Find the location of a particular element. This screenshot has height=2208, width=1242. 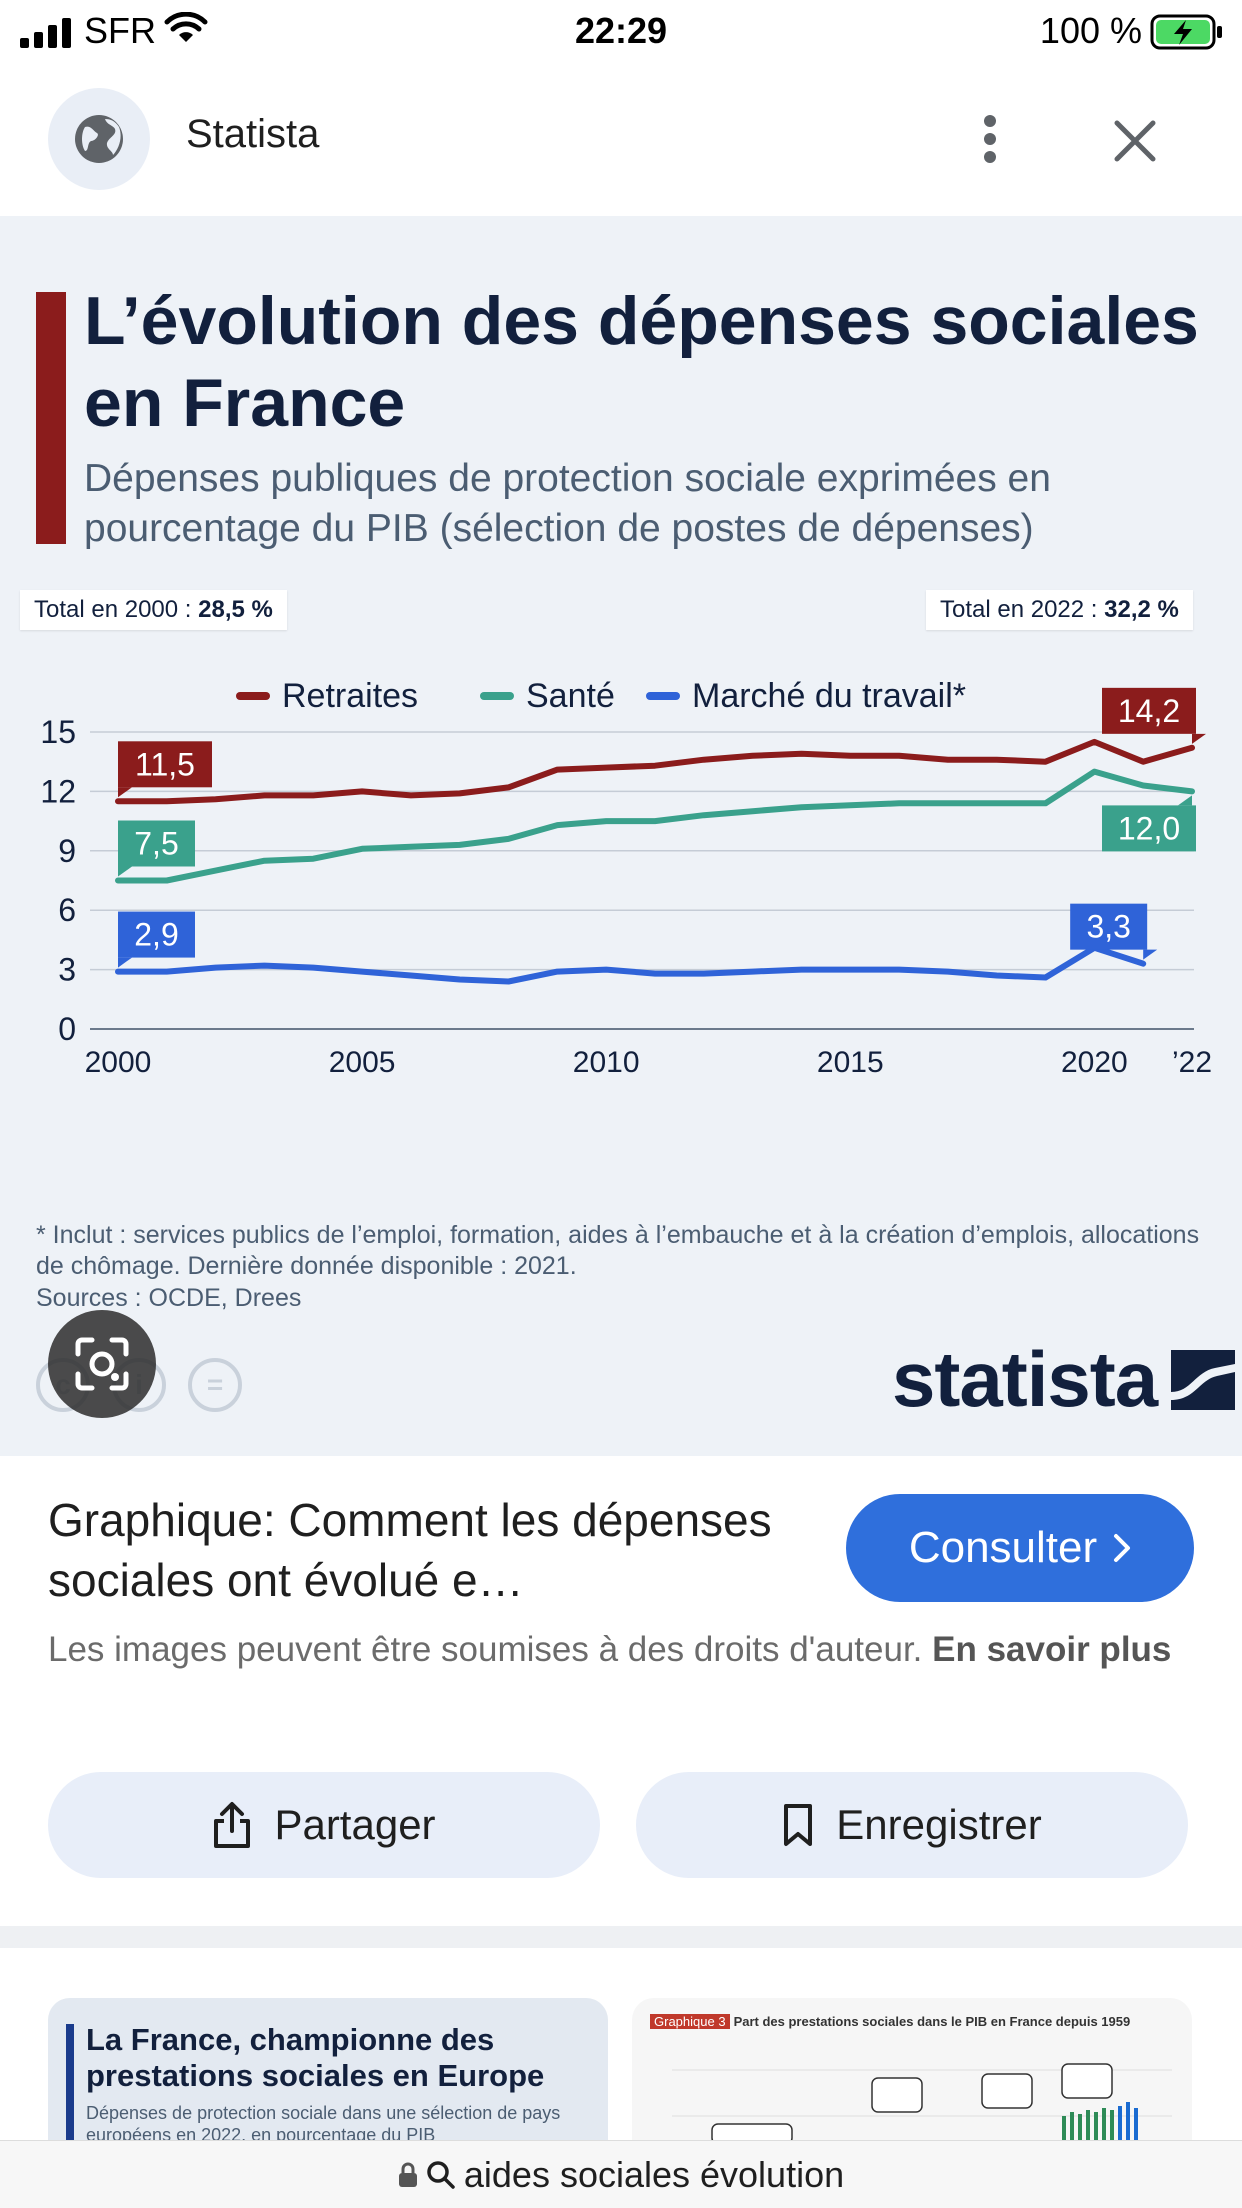

data-label-text: 2,9 is located at coordinates (156, 935).